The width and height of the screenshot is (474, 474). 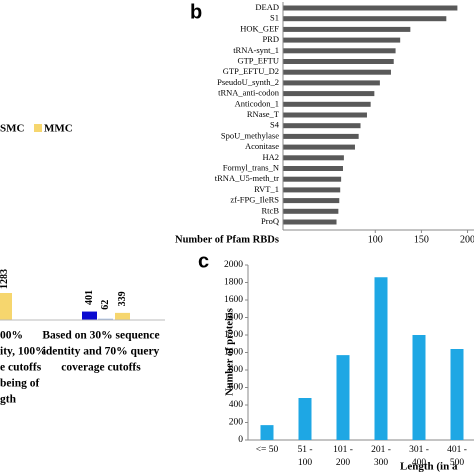 I want to click on category-label: GTP_EFTU_D2, so click(x=251, y=71).